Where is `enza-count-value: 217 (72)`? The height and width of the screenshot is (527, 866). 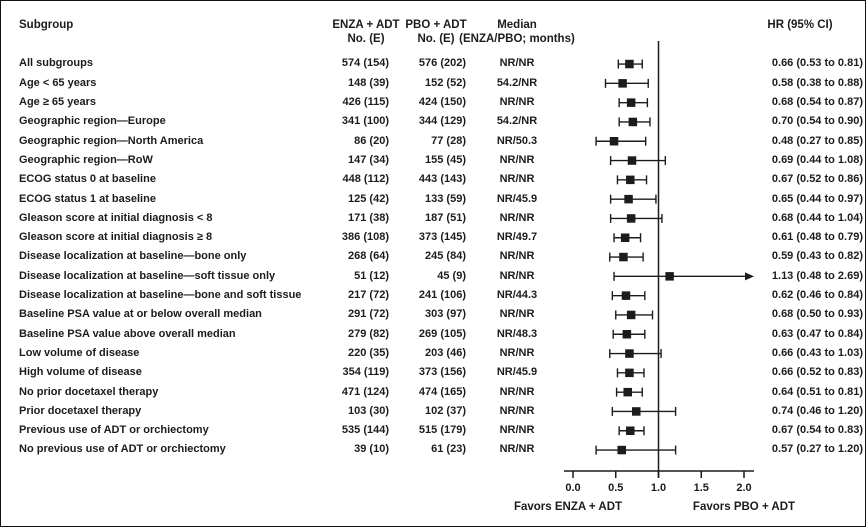
enza-count-value: 217 (72) is located at coordinates (368, 295).